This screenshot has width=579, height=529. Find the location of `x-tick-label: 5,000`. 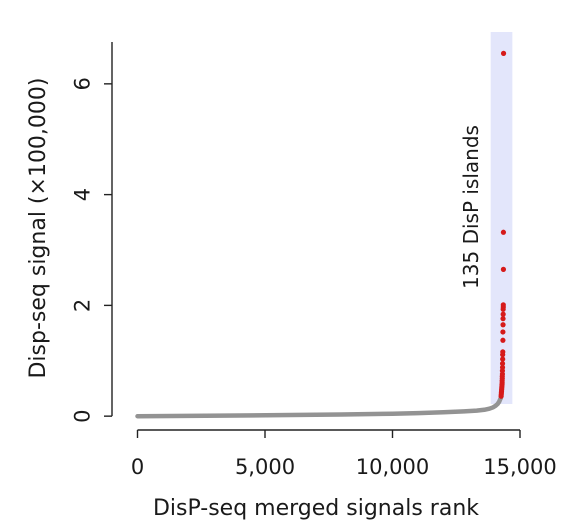

x-tick-label: 5,000 is located at coordinates (265, 467).